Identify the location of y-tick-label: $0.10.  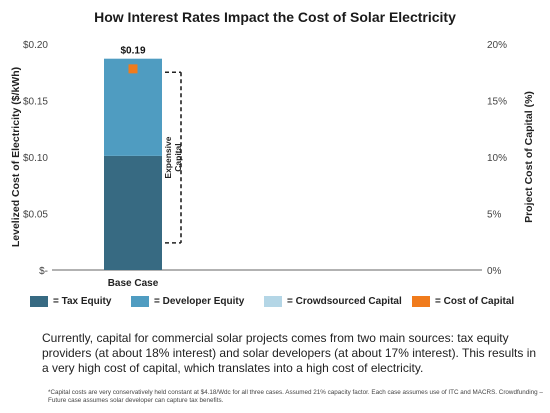
(35, 158).